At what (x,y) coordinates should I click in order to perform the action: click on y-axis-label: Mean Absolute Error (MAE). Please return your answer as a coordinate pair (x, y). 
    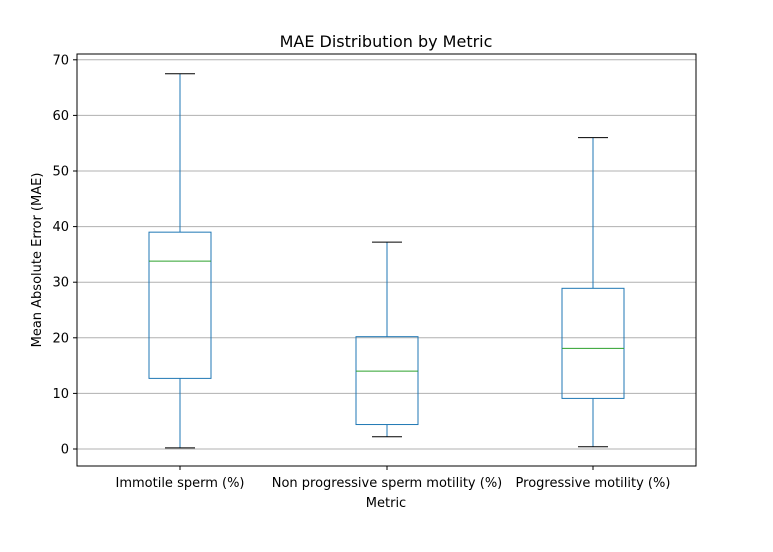
    Looking at the image, I should click on (37, 260).